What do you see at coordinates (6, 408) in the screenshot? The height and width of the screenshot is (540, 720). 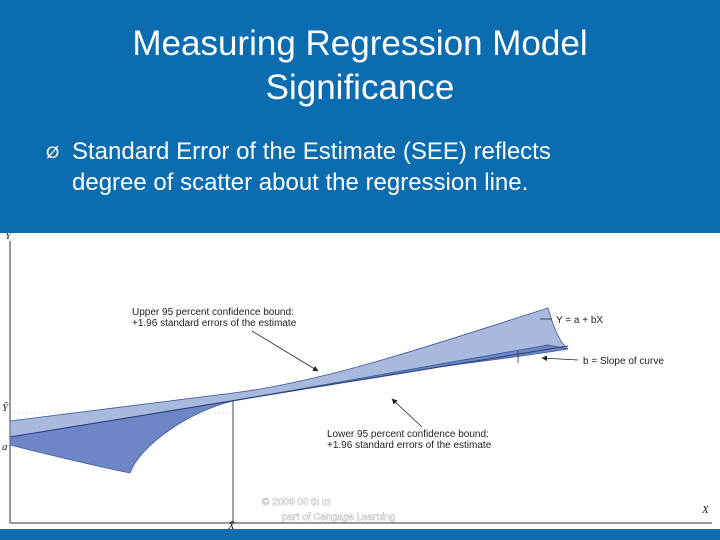 I see `y-mean-label: Ȳ` at bounding box center [6, 408].